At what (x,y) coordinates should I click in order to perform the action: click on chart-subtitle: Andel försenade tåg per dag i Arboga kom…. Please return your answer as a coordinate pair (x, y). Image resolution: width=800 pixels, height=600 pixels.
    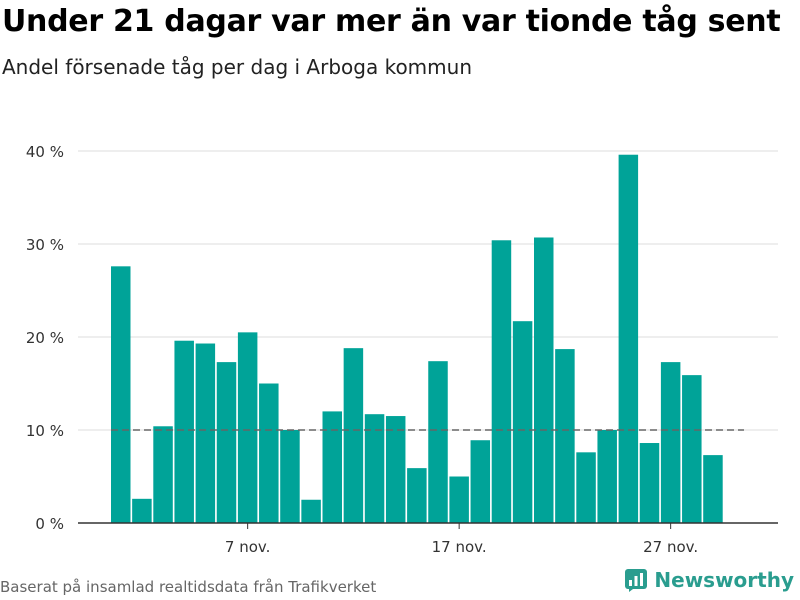
    Looking at the image, I should click on (237, 67).